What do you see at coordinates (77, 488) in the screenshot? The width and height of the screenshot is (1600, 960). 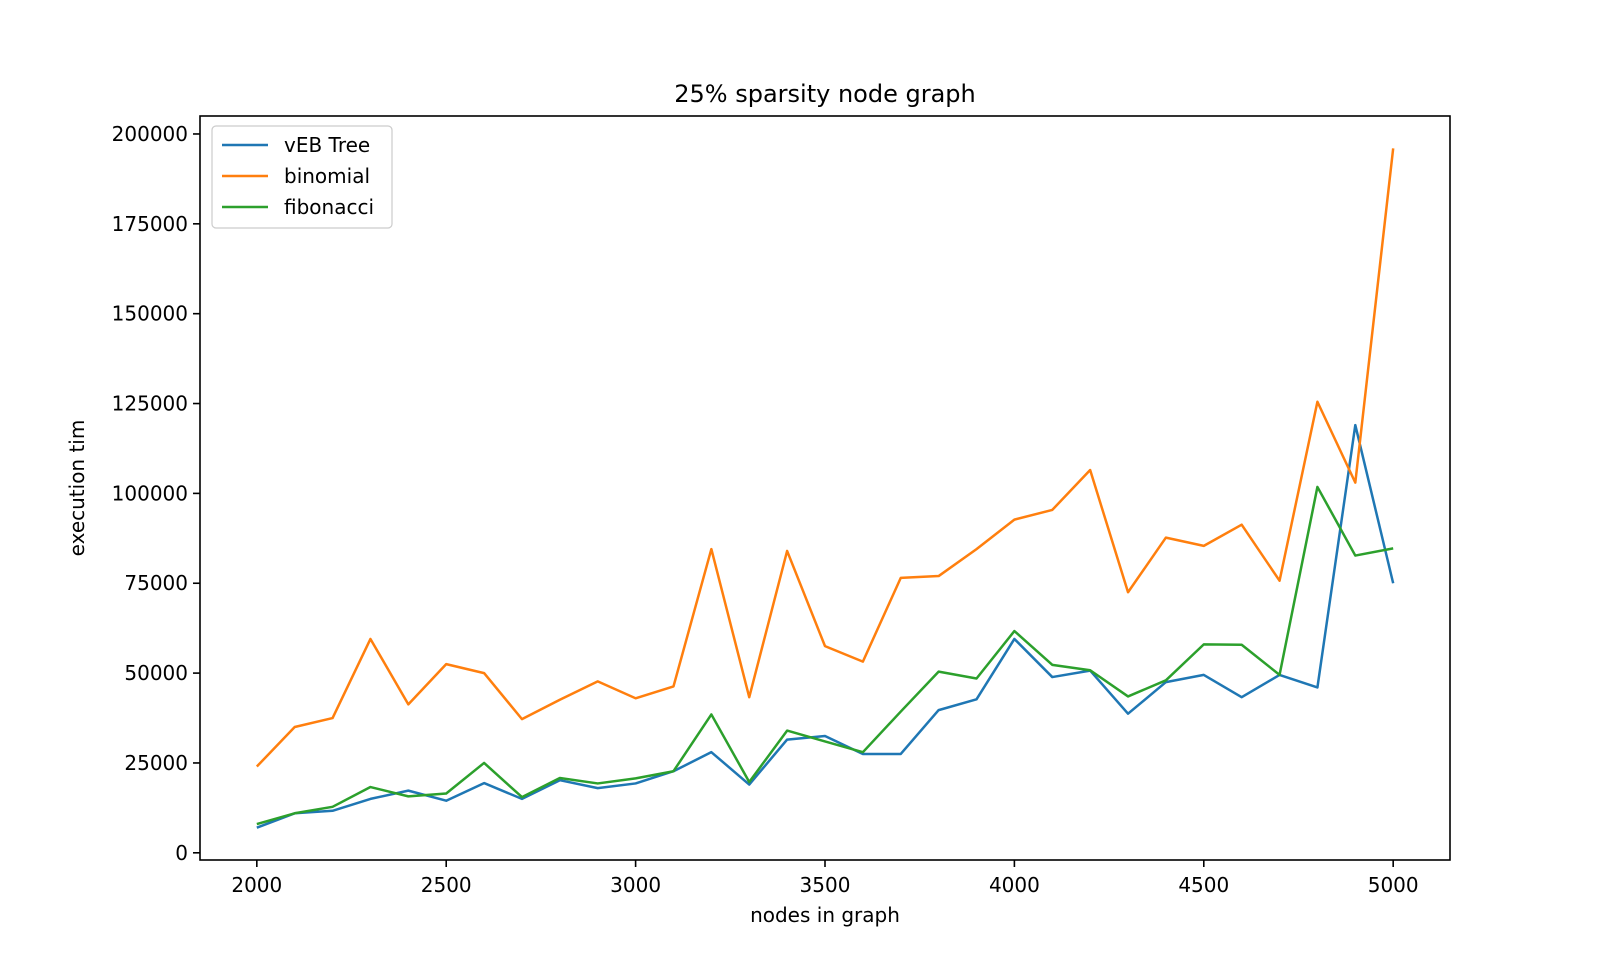 I see `y-axis-label: execution tim` at bounding box center [77, 488].